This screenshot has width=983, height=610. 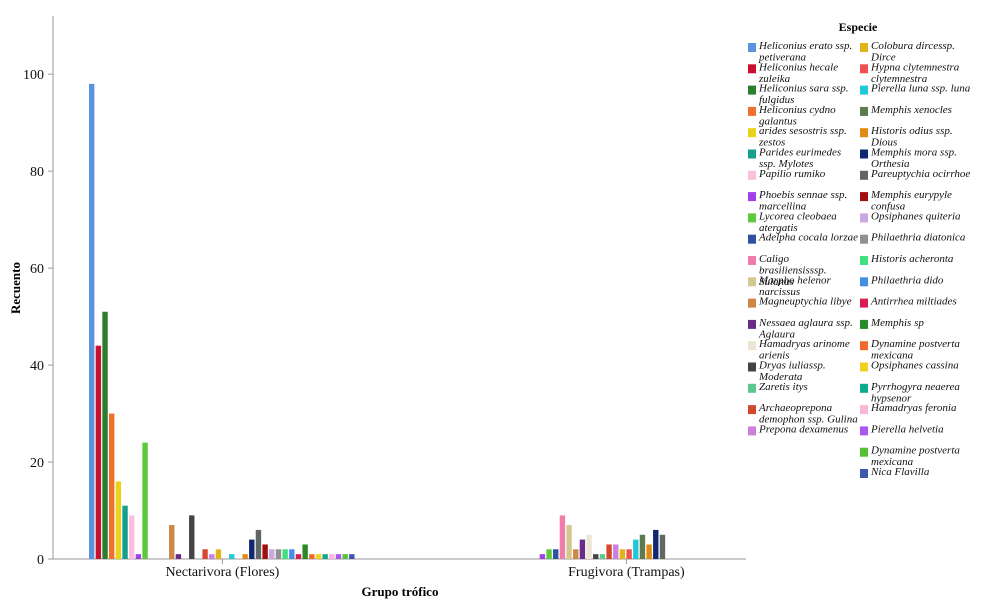 I want to click on legend-title: Especie, so click(x=858, y=27).